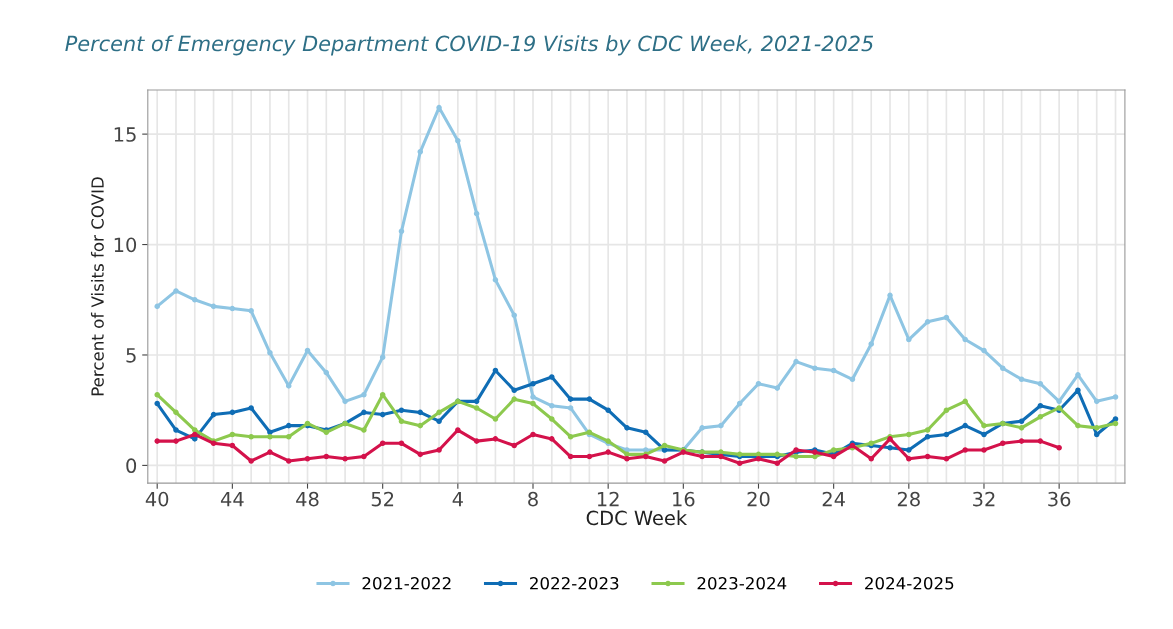  What do you see at coordinates (574, 583) in the screenshot?
I see `legend-label: 2022-2023` at bounding box center [574, 583].